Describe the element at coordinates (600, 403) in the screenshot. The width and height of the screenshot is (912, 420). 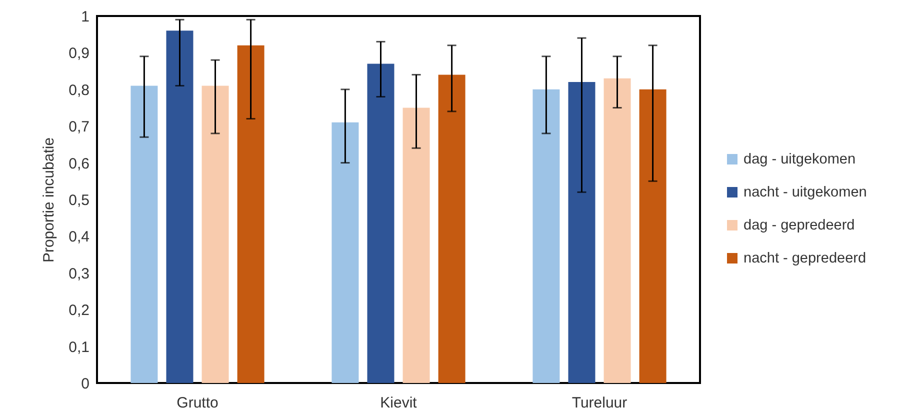
I see `x-tick-label: Tureluur` at that location.